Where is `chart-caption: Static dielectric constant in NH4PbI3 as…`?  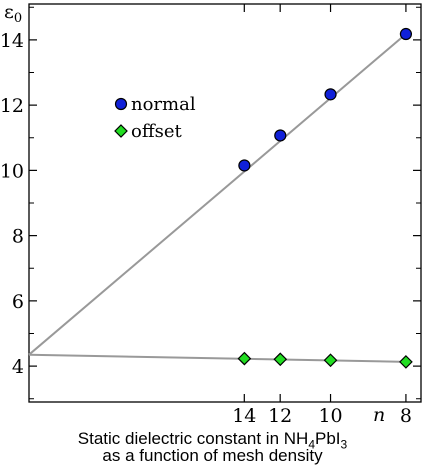 chart-caption: Static dielectric constant in NH4PbI3 as… is located at coordinates (212, 447).